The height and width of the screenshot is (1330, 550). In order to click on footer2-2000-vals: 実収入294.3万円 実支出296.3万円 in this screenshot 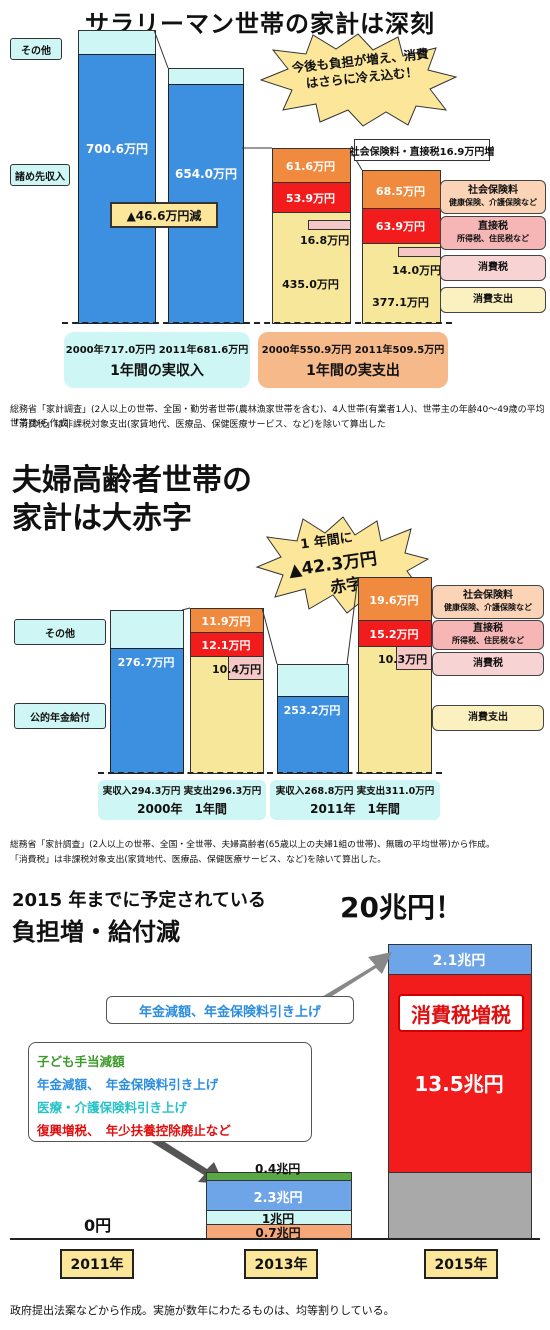, I will do `click(182, 791)`.